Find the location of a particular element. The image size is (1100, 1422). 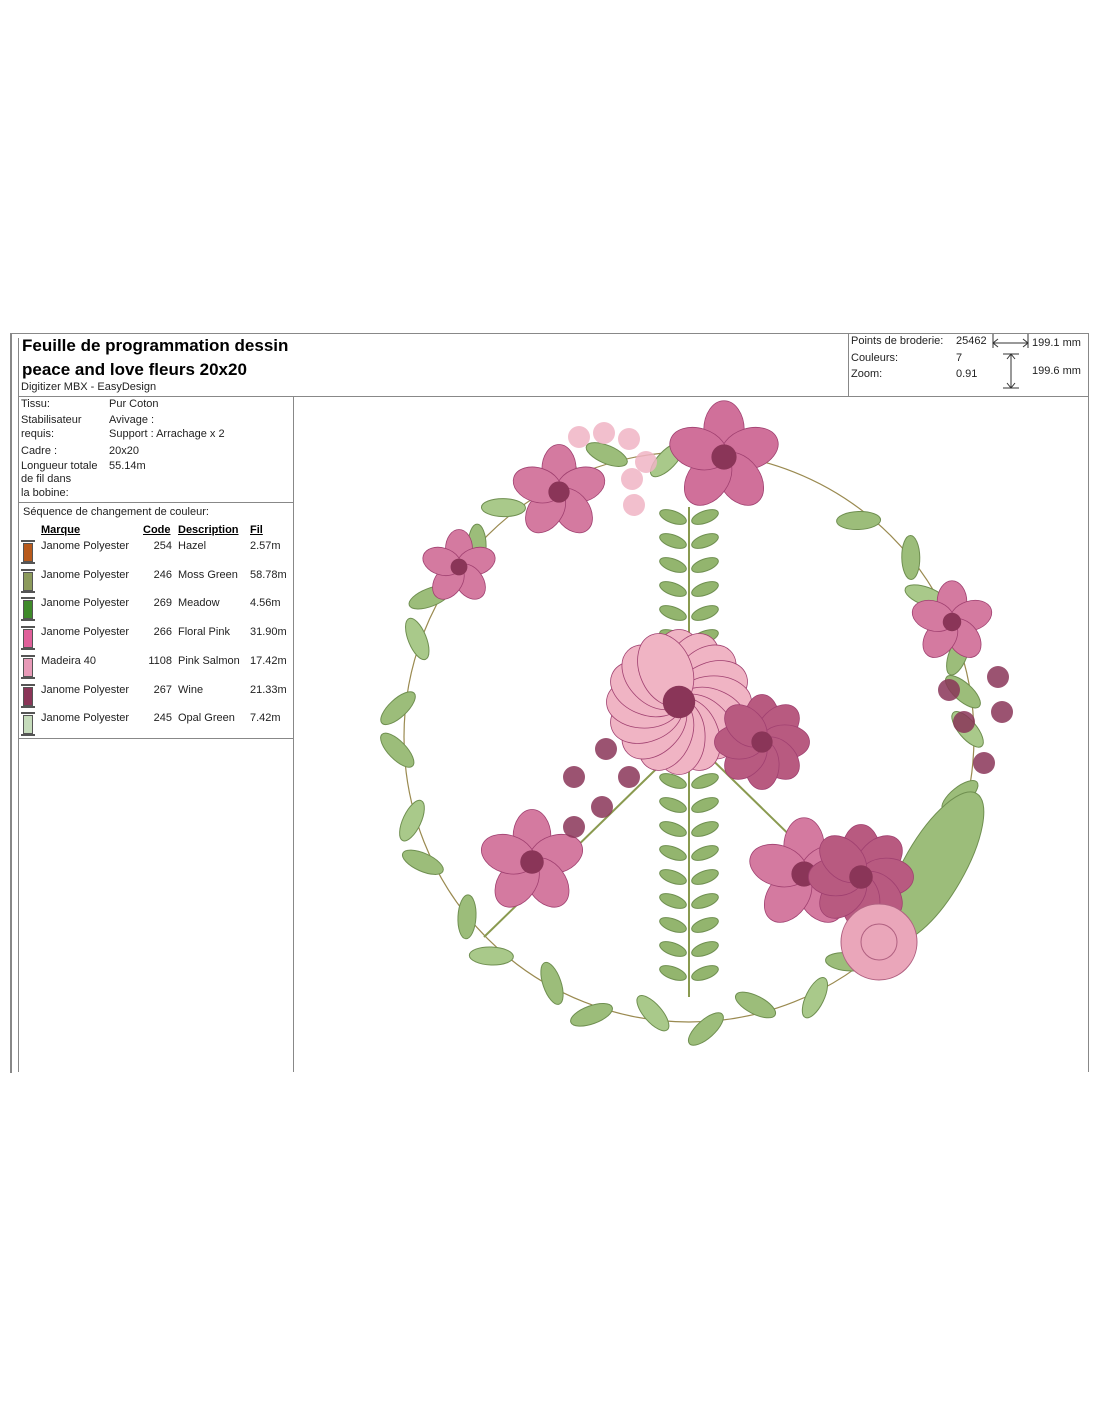

height-value: 199.6 mm is located at coordinates (1056, 371).